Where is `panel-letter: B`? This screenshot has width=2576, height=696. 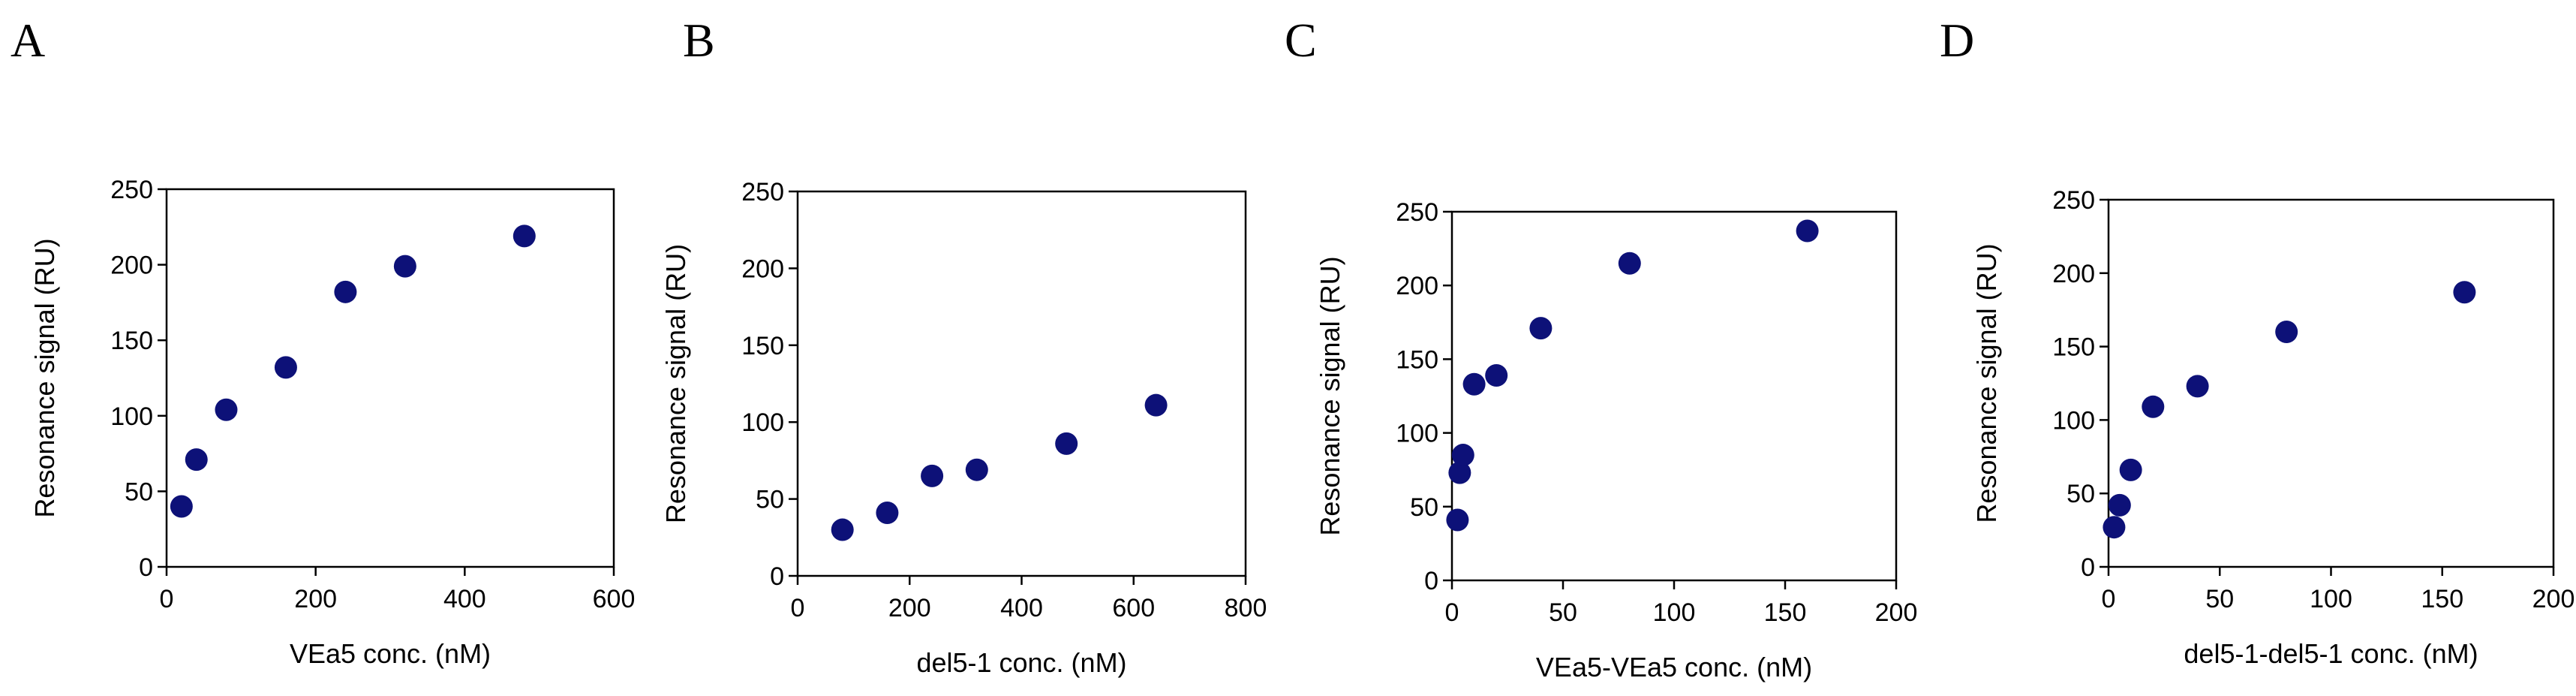 panel-letter: B is located at coordinates (699, 40).